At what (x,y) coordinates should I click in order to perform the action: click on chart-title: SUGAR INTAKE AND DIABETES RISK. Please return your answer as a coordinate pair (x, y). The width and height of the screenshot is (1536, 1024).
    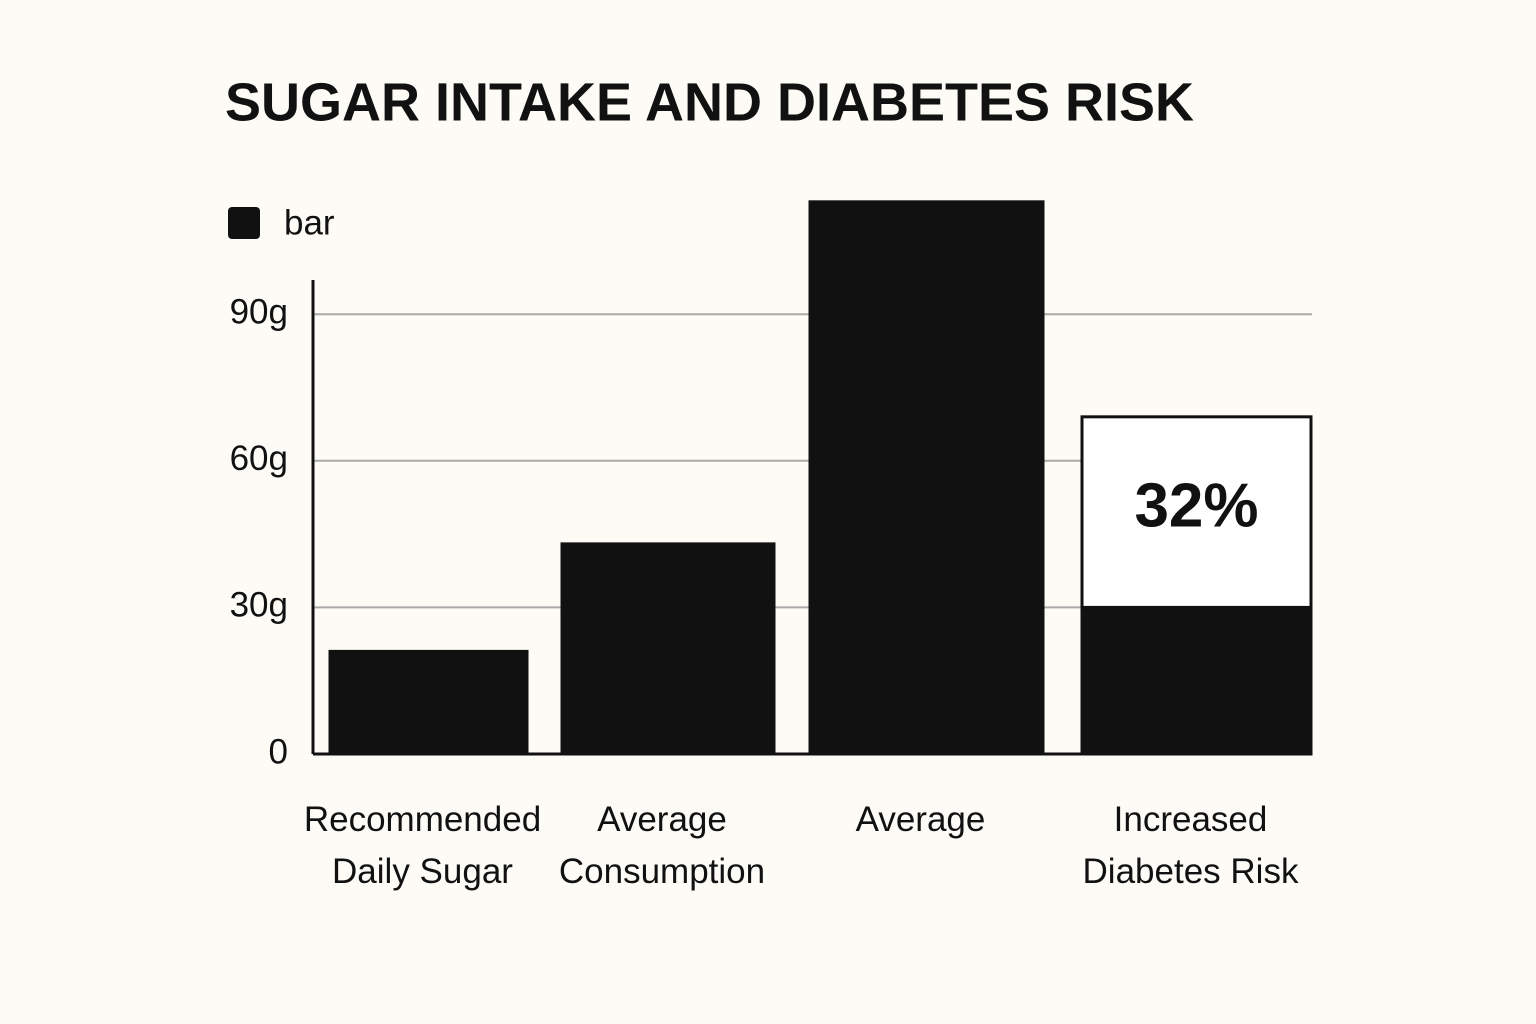
    Looking at the image, I should click on (709, 102).